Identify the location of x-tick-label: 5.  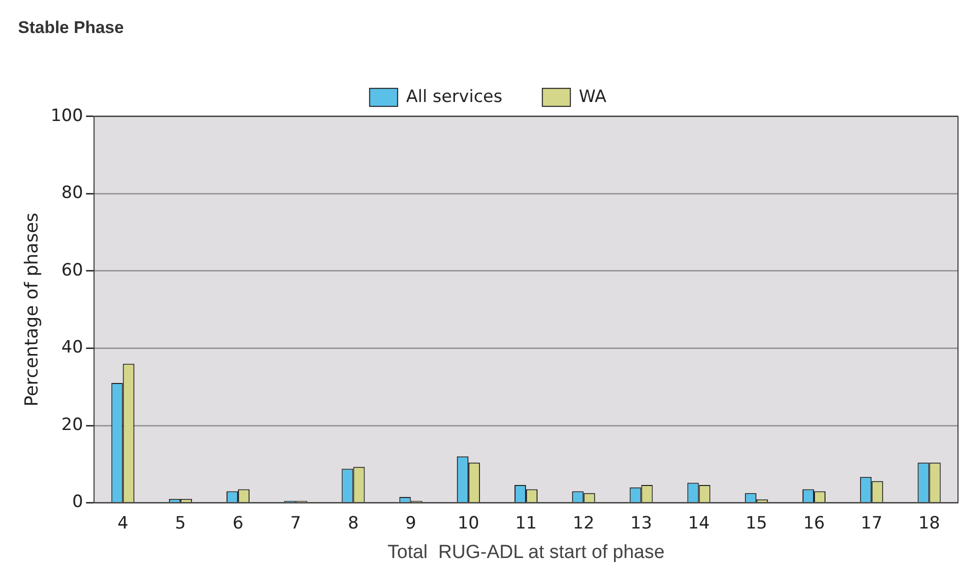
(180, 523).